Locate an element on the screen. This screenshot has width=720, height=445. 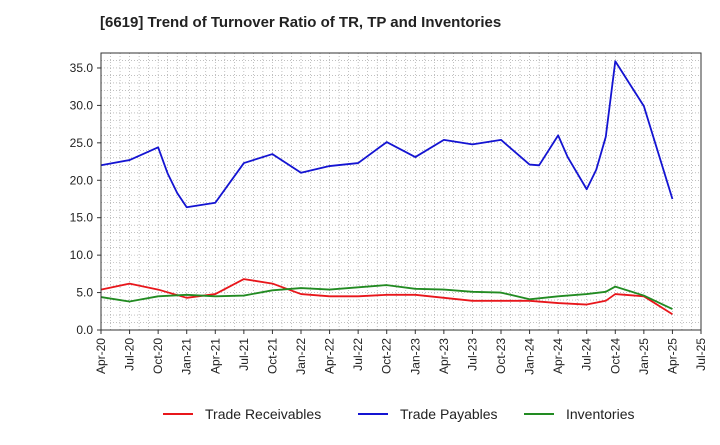
x-tick-label: Jul-23 is located at coordinates (472, 354).